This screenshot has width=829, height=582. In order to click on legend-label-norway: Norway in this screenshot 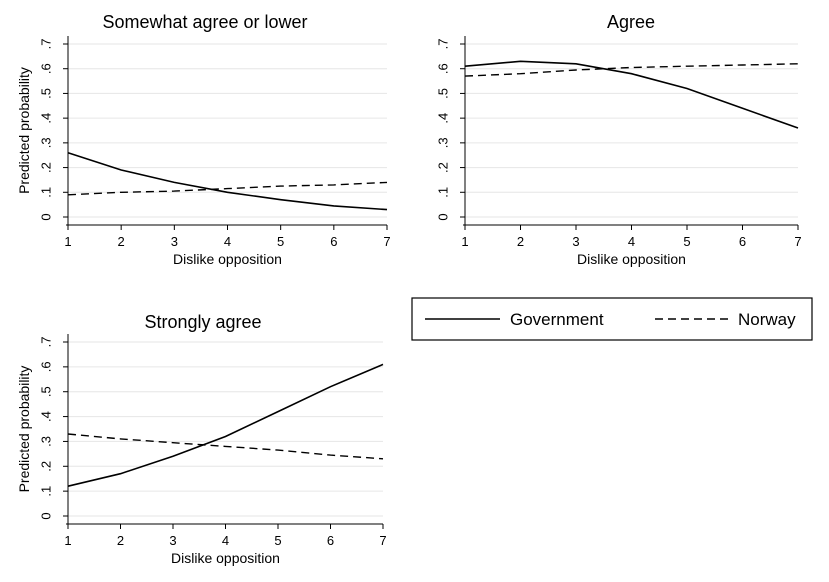, I will do `click(767, 319)`.